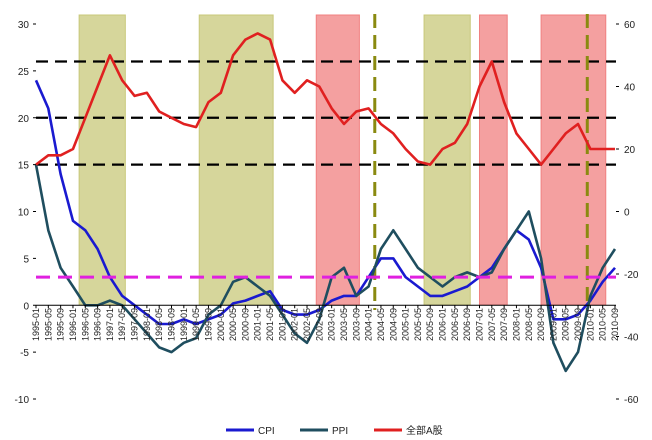 This screenshot has height=440, width=652. What do you see at coordinates (36, 324) in the screenshot?
I see `x-tick-label-1: 1995-01` at bounding box center [36, 324].